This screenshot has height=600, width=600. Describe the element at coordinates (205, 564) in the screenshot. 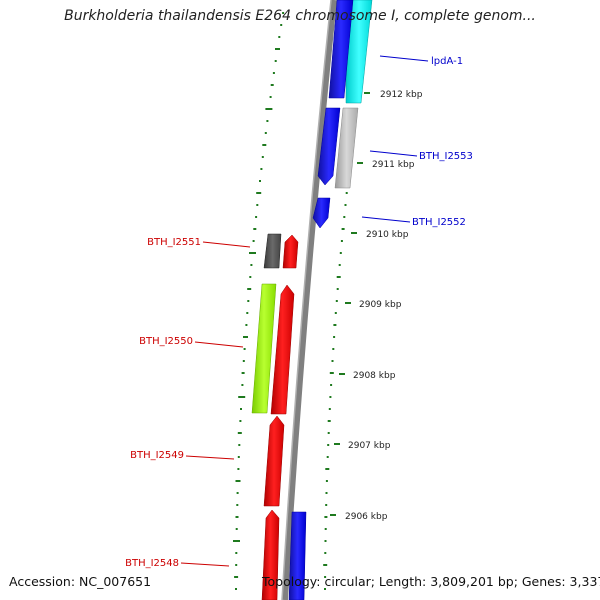

I see `leader-line-BTH_I2548` at that location.